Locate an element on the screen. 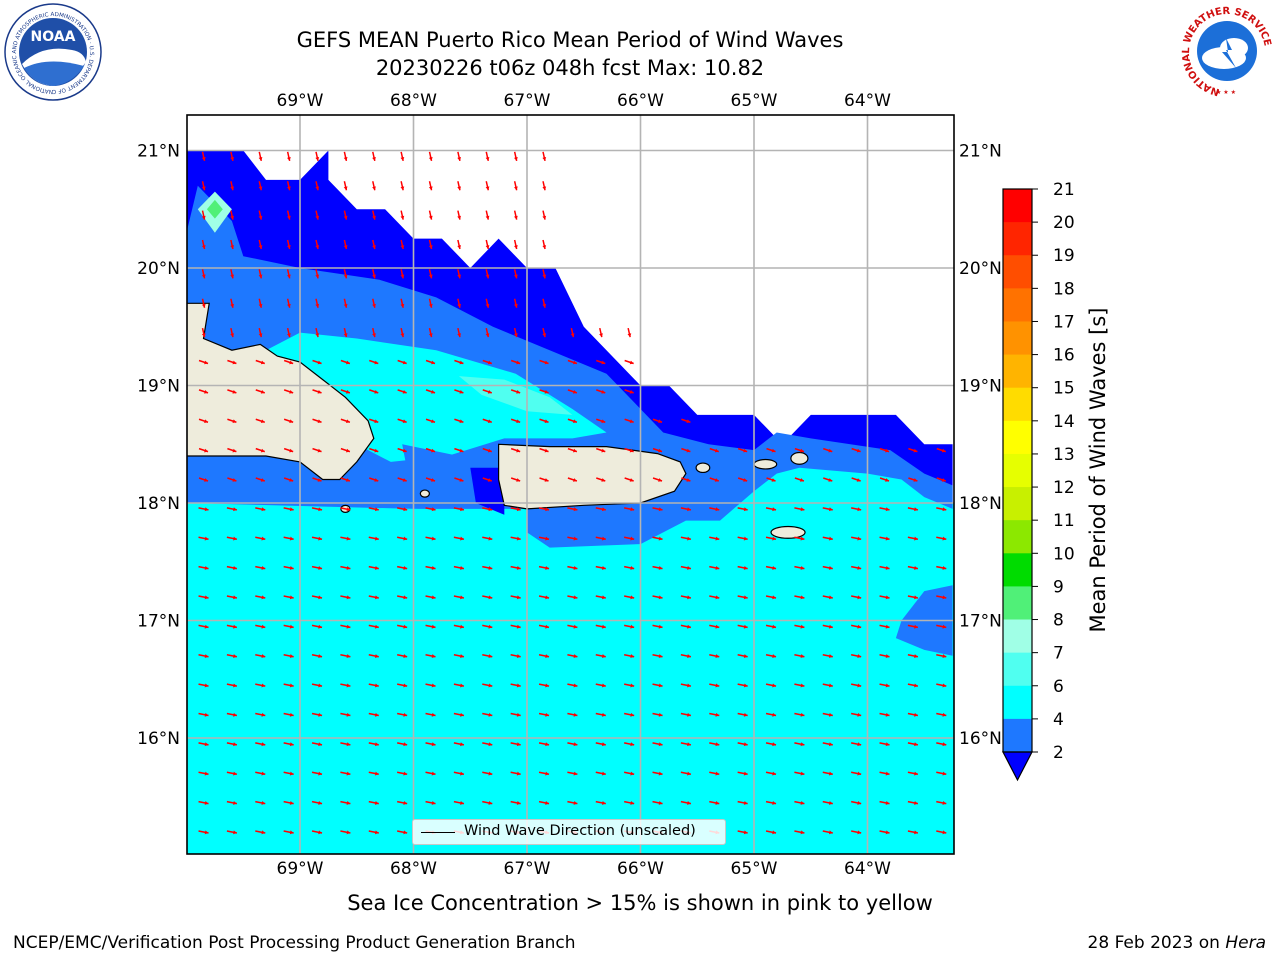  lat-label-left: 16°N is located at coordinates (158, 739).